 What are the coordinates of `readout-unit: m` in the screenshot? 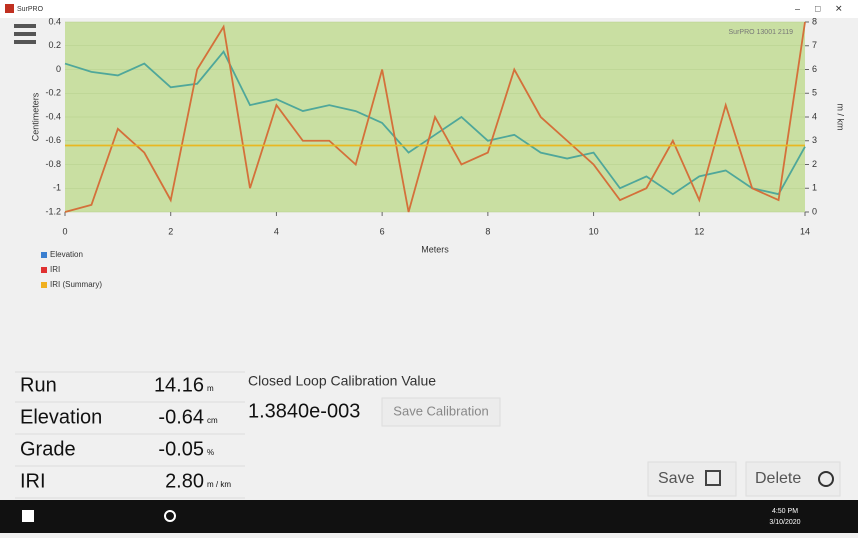 It's located at (210, 388).